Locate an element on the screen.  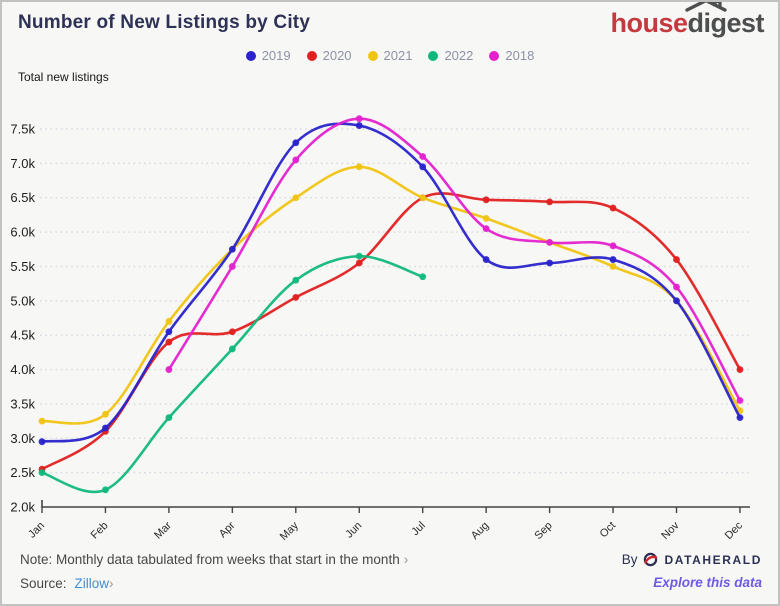
x-tick-label-Oct: Oct is located at coordinates (608, 530).